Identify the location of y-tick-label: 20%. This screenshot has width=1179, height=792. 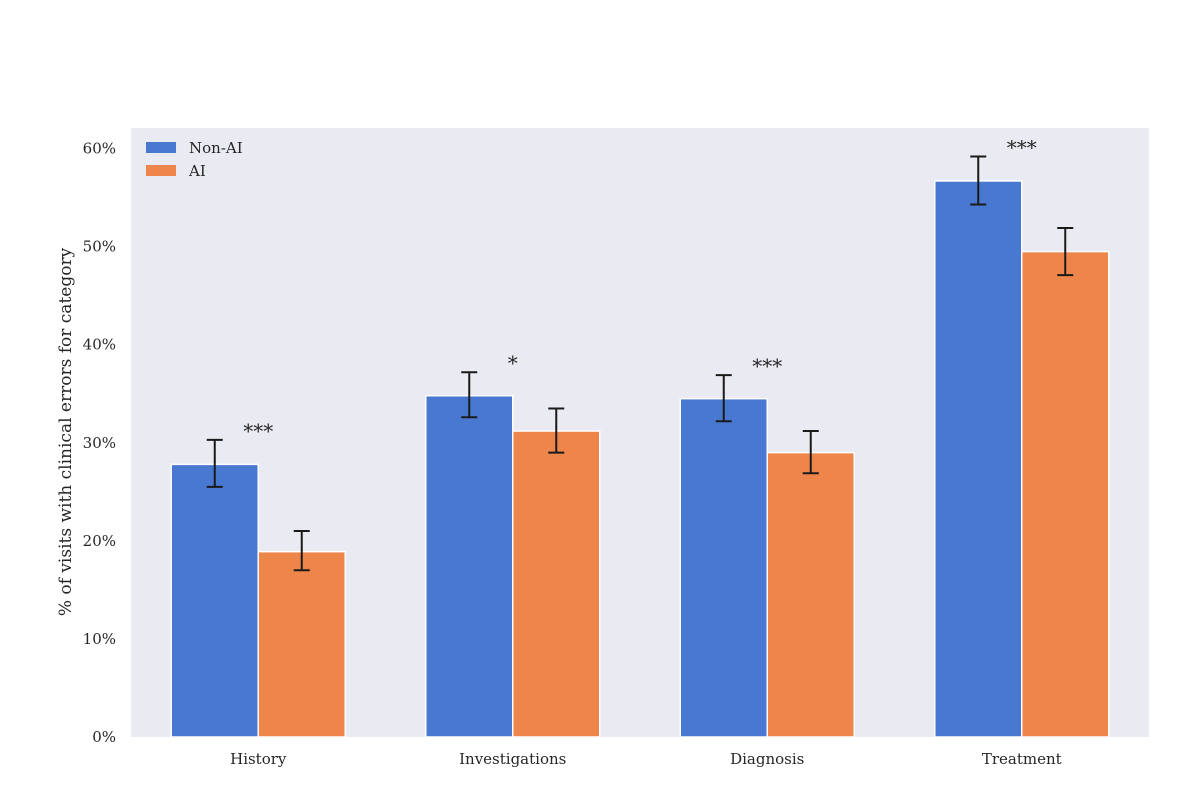
(99, 541).